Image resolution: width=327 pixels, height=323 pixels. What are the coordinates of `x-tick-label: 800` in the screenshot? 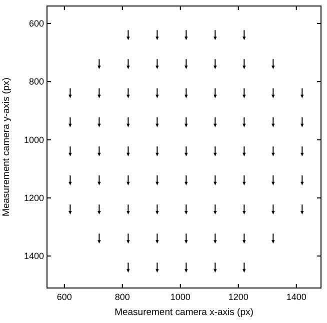 It's located at (122, 297).